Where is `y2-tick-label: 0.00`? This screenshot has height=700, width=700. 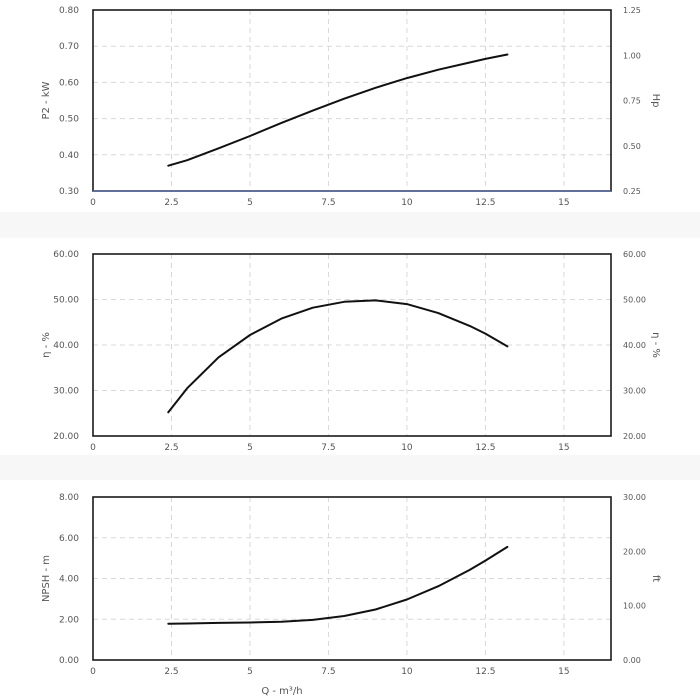 y2-tick-label: 0.00 is located at coordinates (632, 660).